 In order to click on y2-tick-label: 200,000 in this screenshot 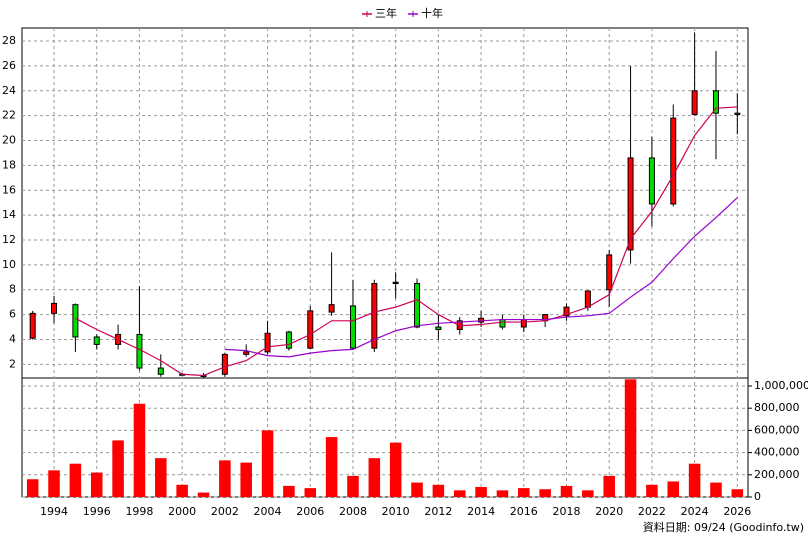, I will do `click(777, 474)`.